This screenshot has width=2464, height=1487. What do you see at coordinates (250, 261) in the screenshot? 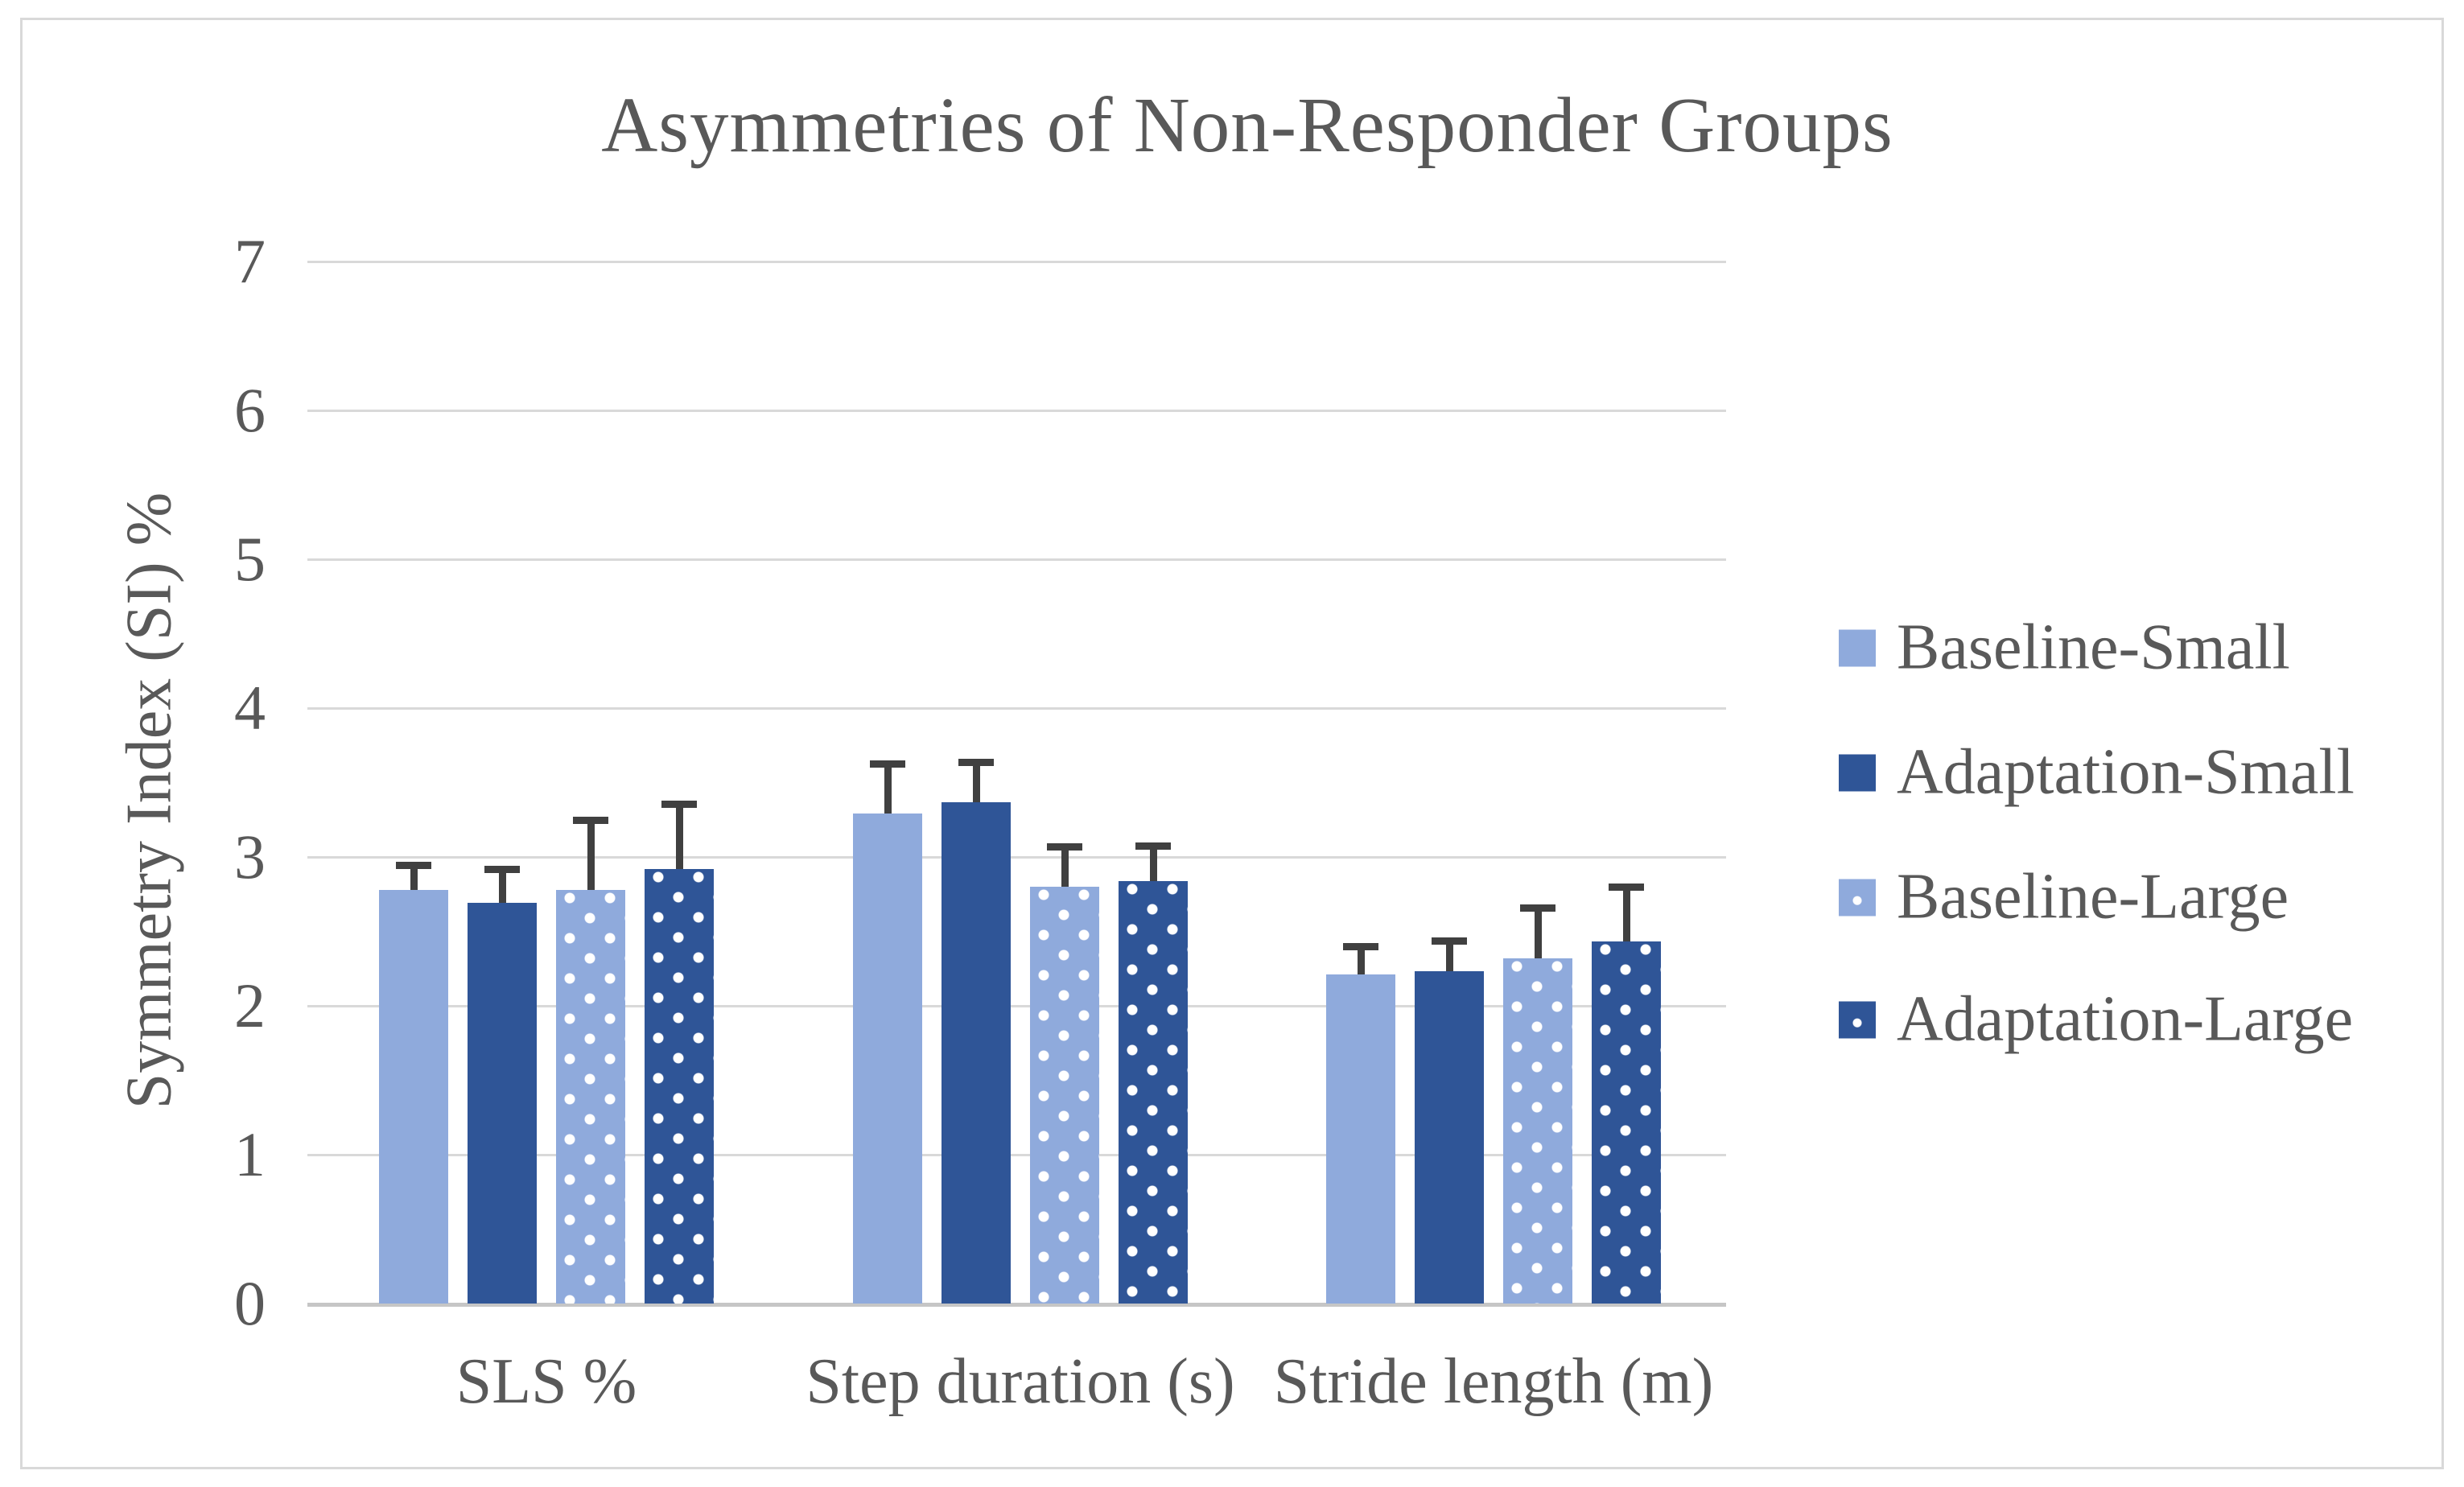
I see `y-tick-label: 7` at bounding box center [250, 261].